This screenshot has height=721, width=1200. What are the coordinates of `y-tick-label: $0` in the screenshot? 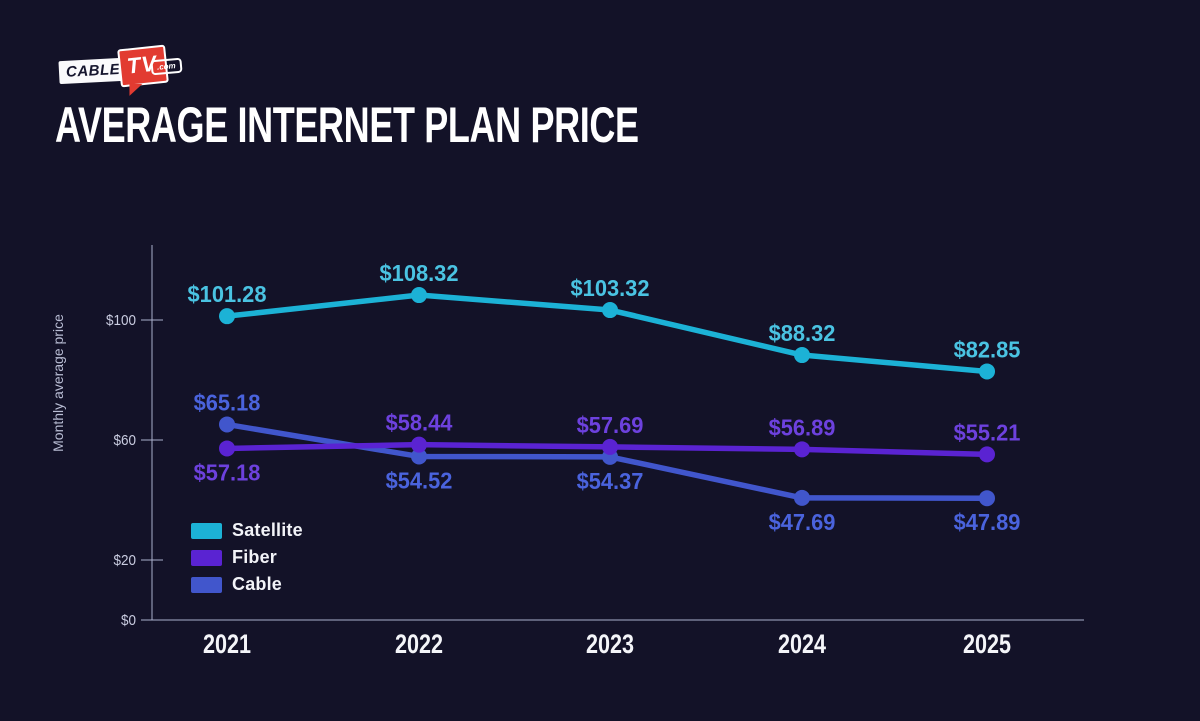 It's located at (128, 620).